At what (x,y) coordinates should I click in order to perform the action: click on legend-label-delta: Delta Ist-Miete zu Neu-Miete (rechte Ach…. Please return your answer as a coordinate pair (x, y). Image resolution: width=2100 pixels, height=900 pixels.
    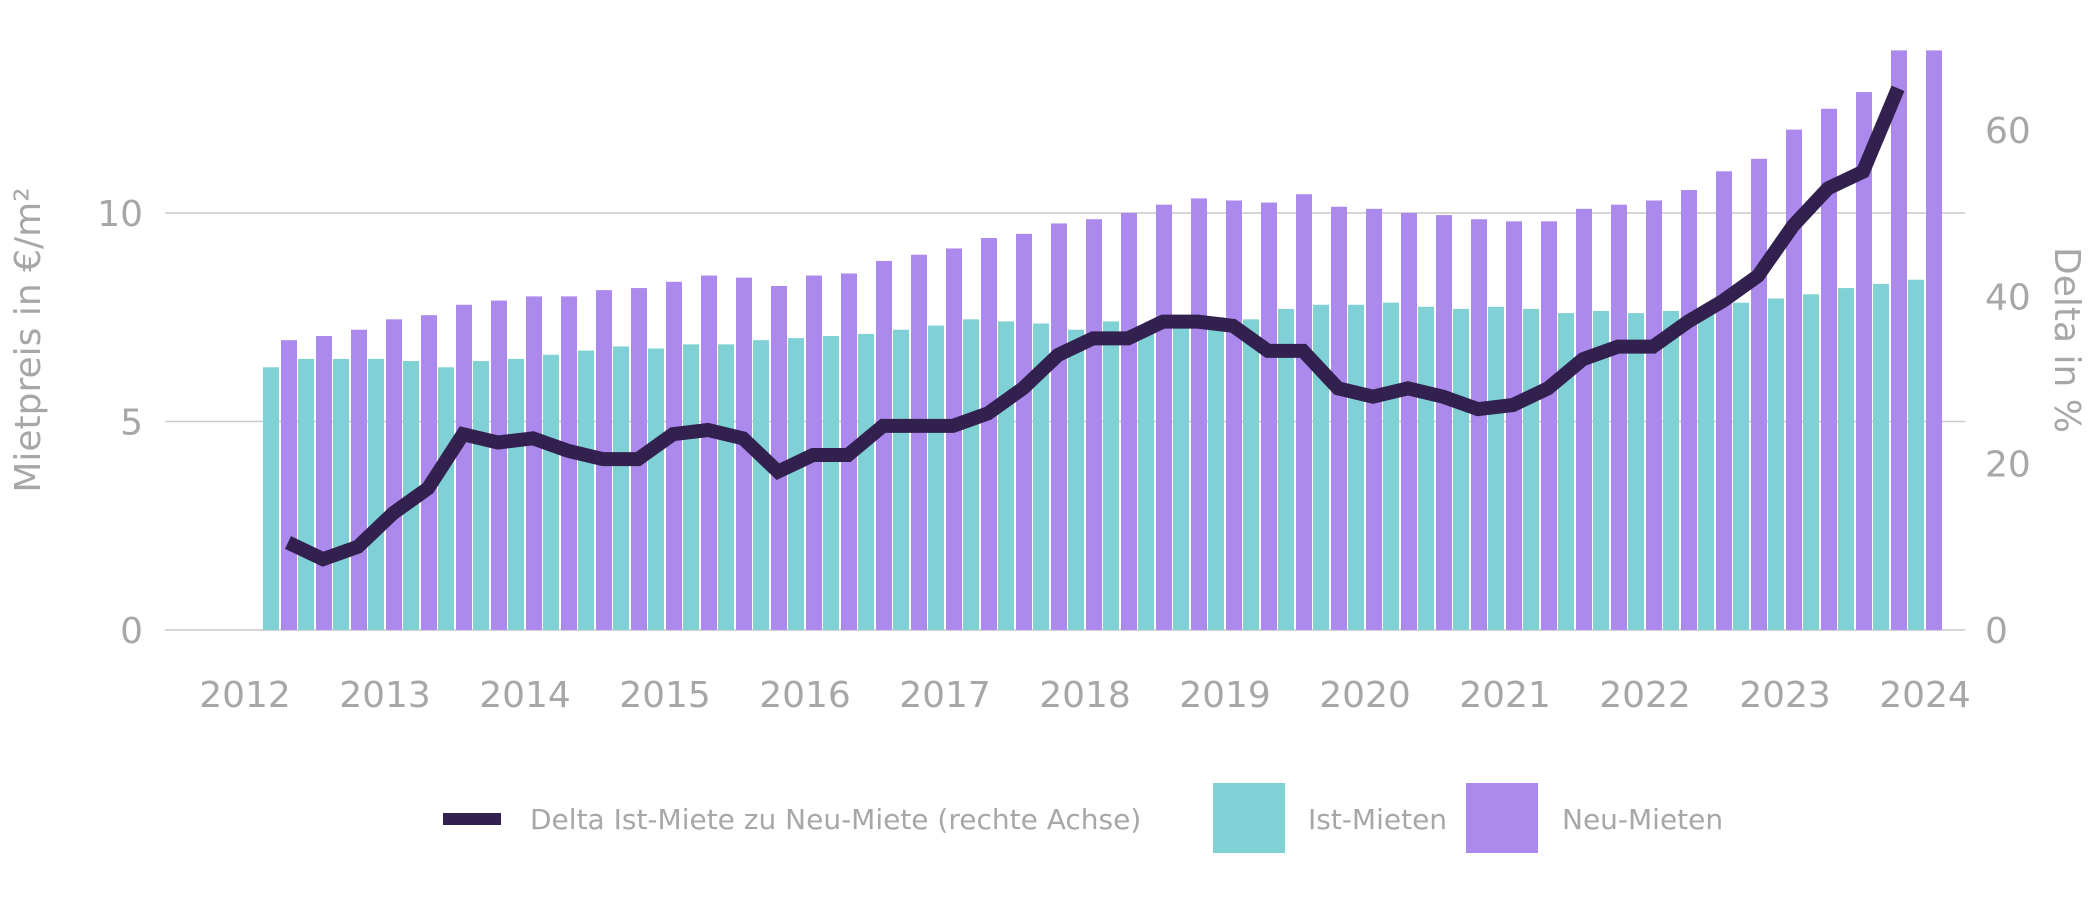
    Looking at the image, I should click on (835, 819).